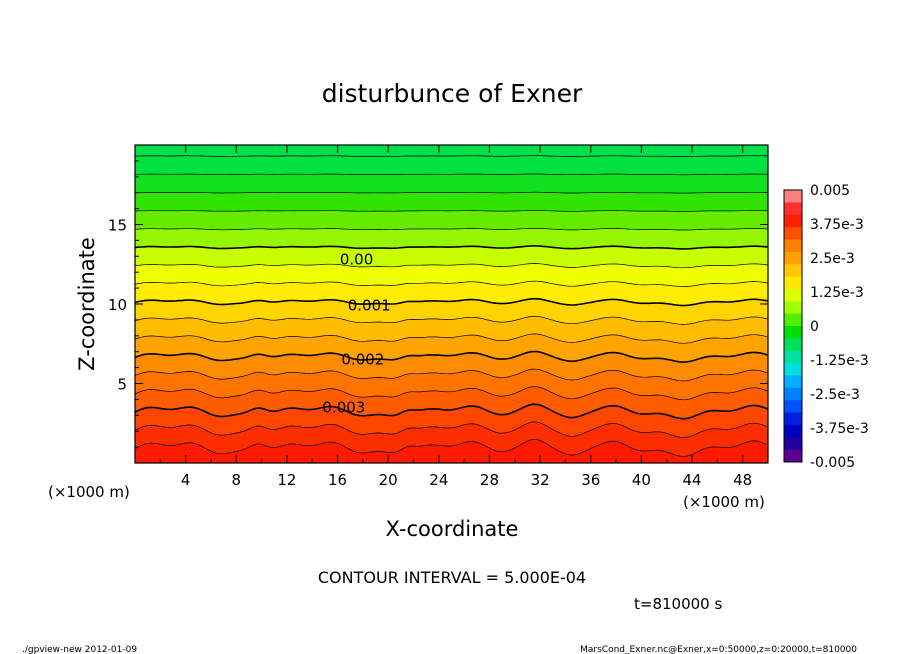 This screenshot has height=654, width=904. What do you see at coordinates (369, 306) in the screenshot?
I see `contour-label: 0.001` at bounding box center [369, 306].